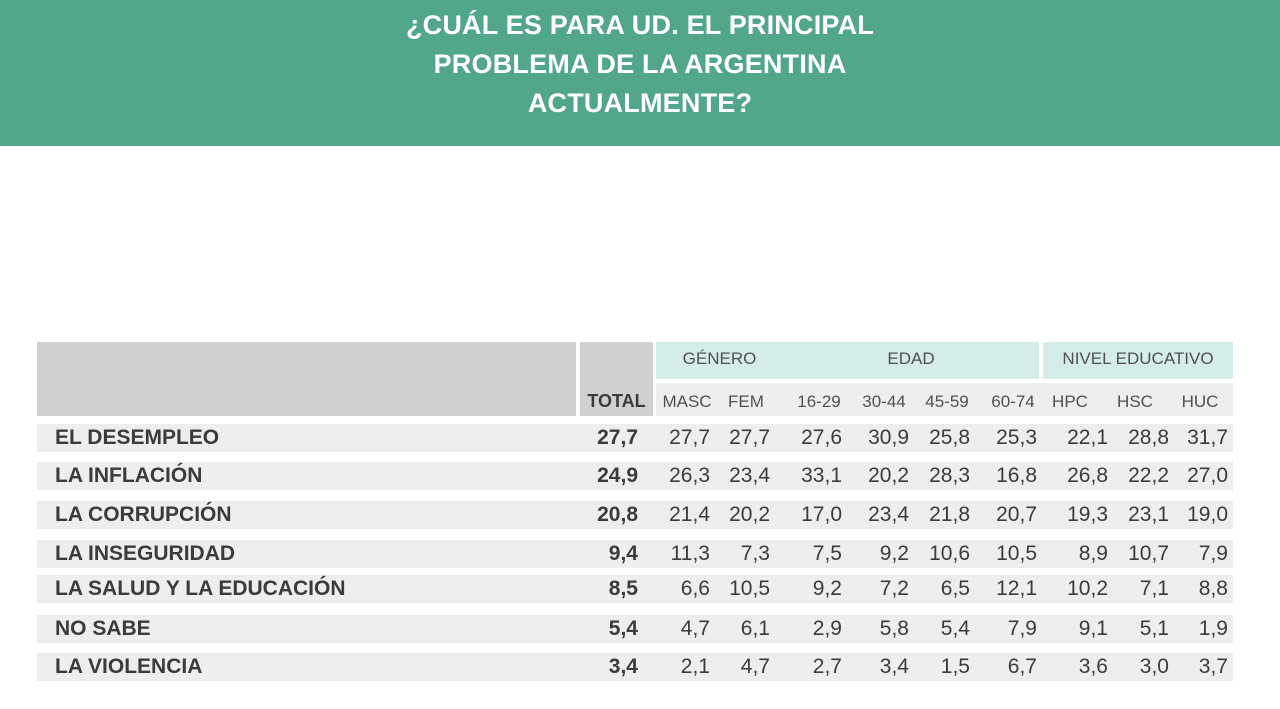 The image size is (1280, 709). What do you see at coordinates (1207, 437) in the screenshot?
I see `row-value: 31,7` at bounding box center [1207, 437].